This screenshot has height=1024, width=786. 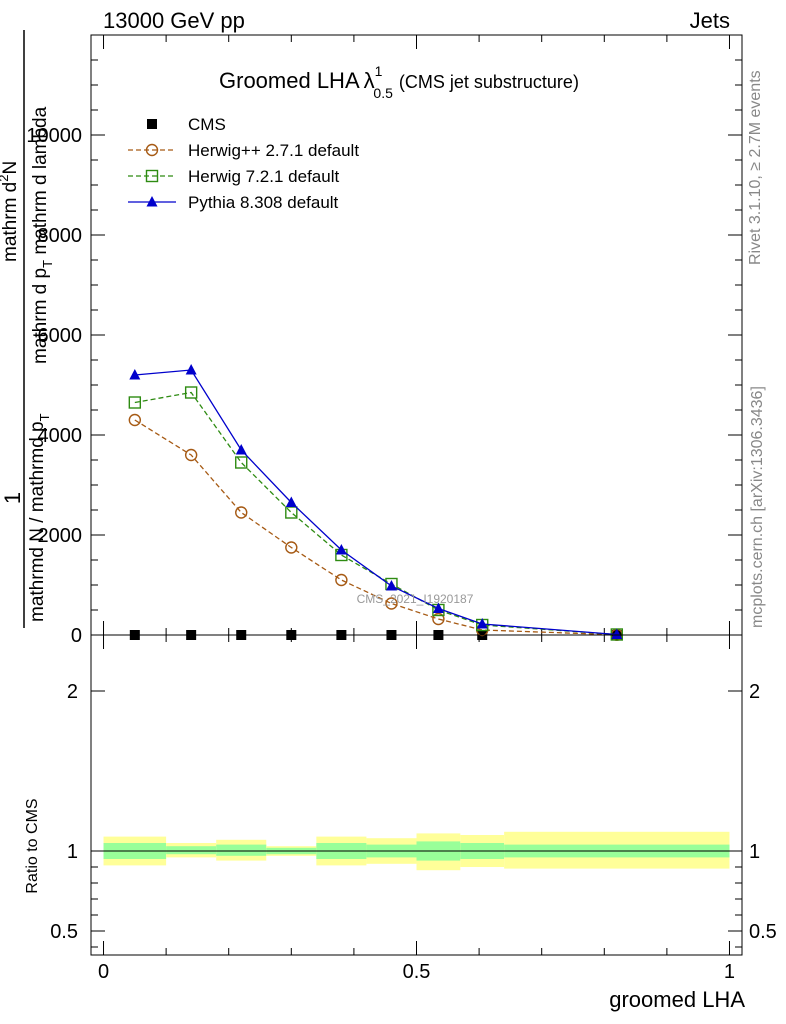 What do you see at coordinates (5, 178) in the screenshot?
I see `ylabel-num-bottom-sup: 2` at bounding box center [5, 178].